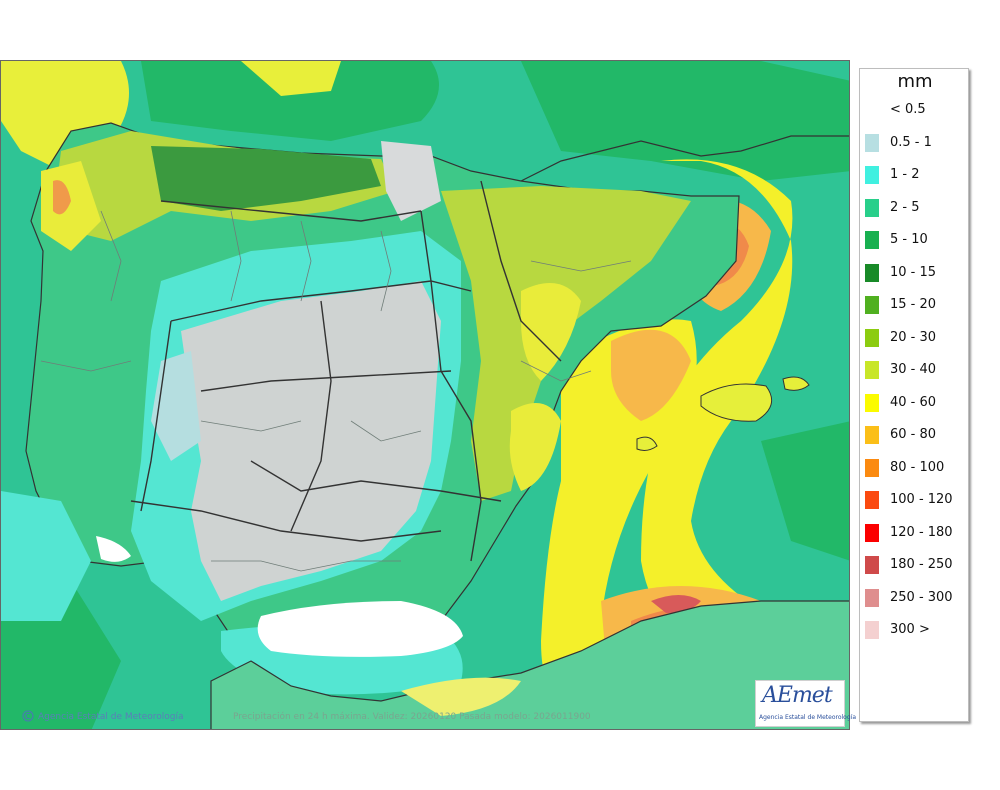 This screenshot has width=1000, height=790. I want to click on legend-item: 5 - 10, so click(915, 240).